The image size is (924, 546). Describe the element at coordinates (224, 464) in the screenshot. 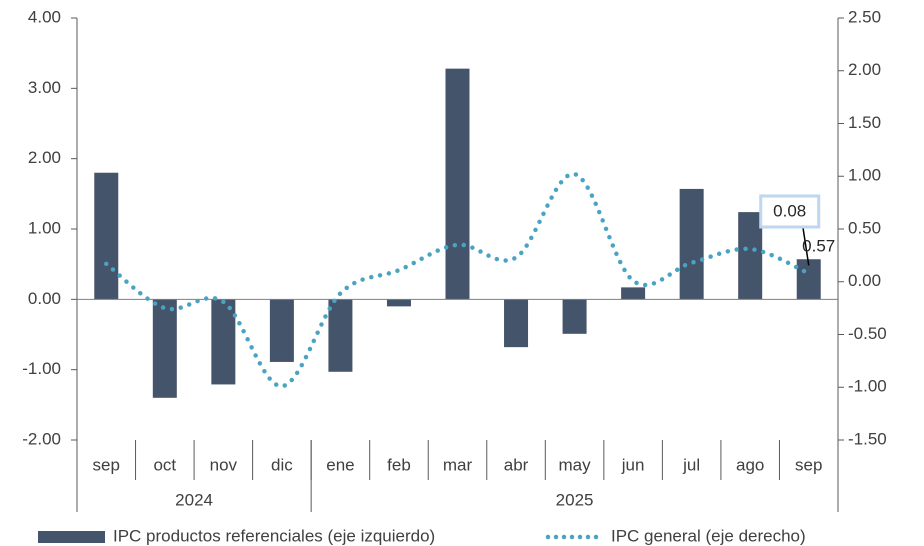

I see `x-tick-label: nov` at that location.